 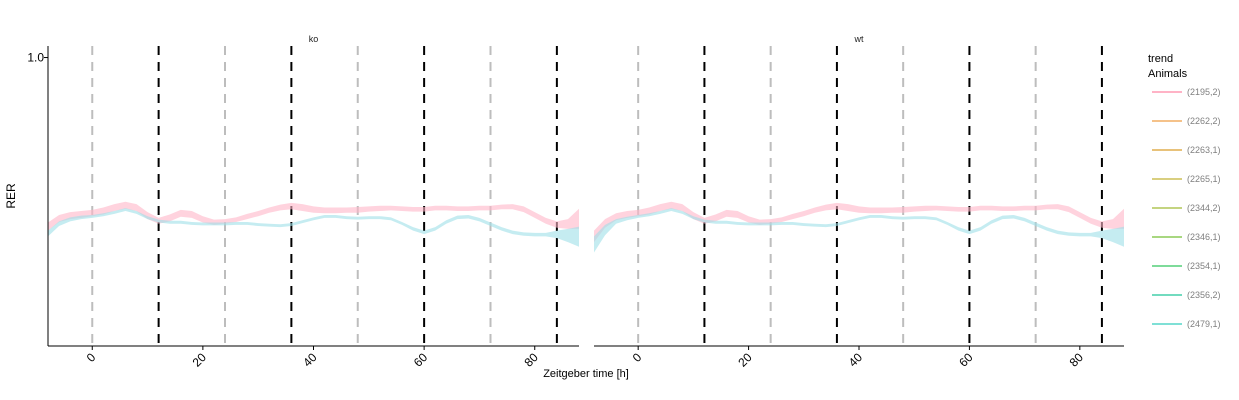 I want to click on y-tick-label: 1.0, so click(x=35, y=58).